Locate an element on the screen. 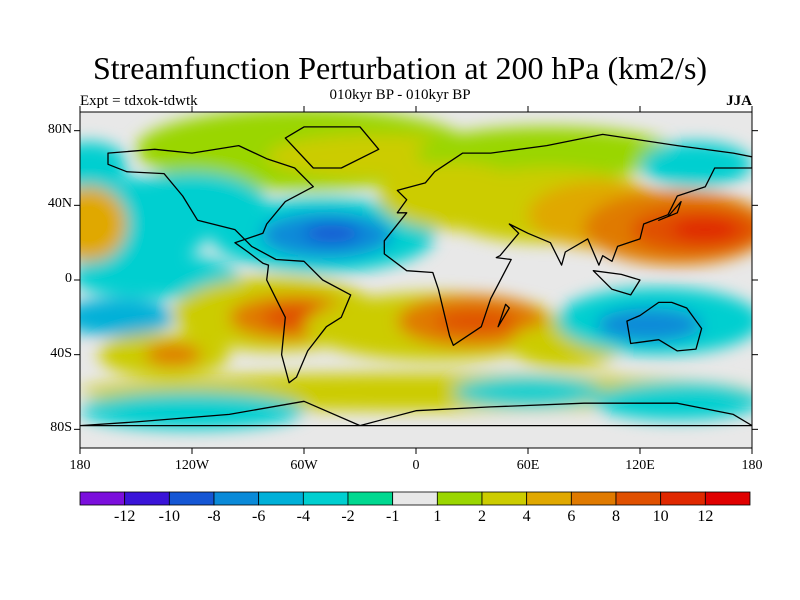 This screenshot has width=800, height=600. colorbar-label: 12 is located at coordinates (705, 516).